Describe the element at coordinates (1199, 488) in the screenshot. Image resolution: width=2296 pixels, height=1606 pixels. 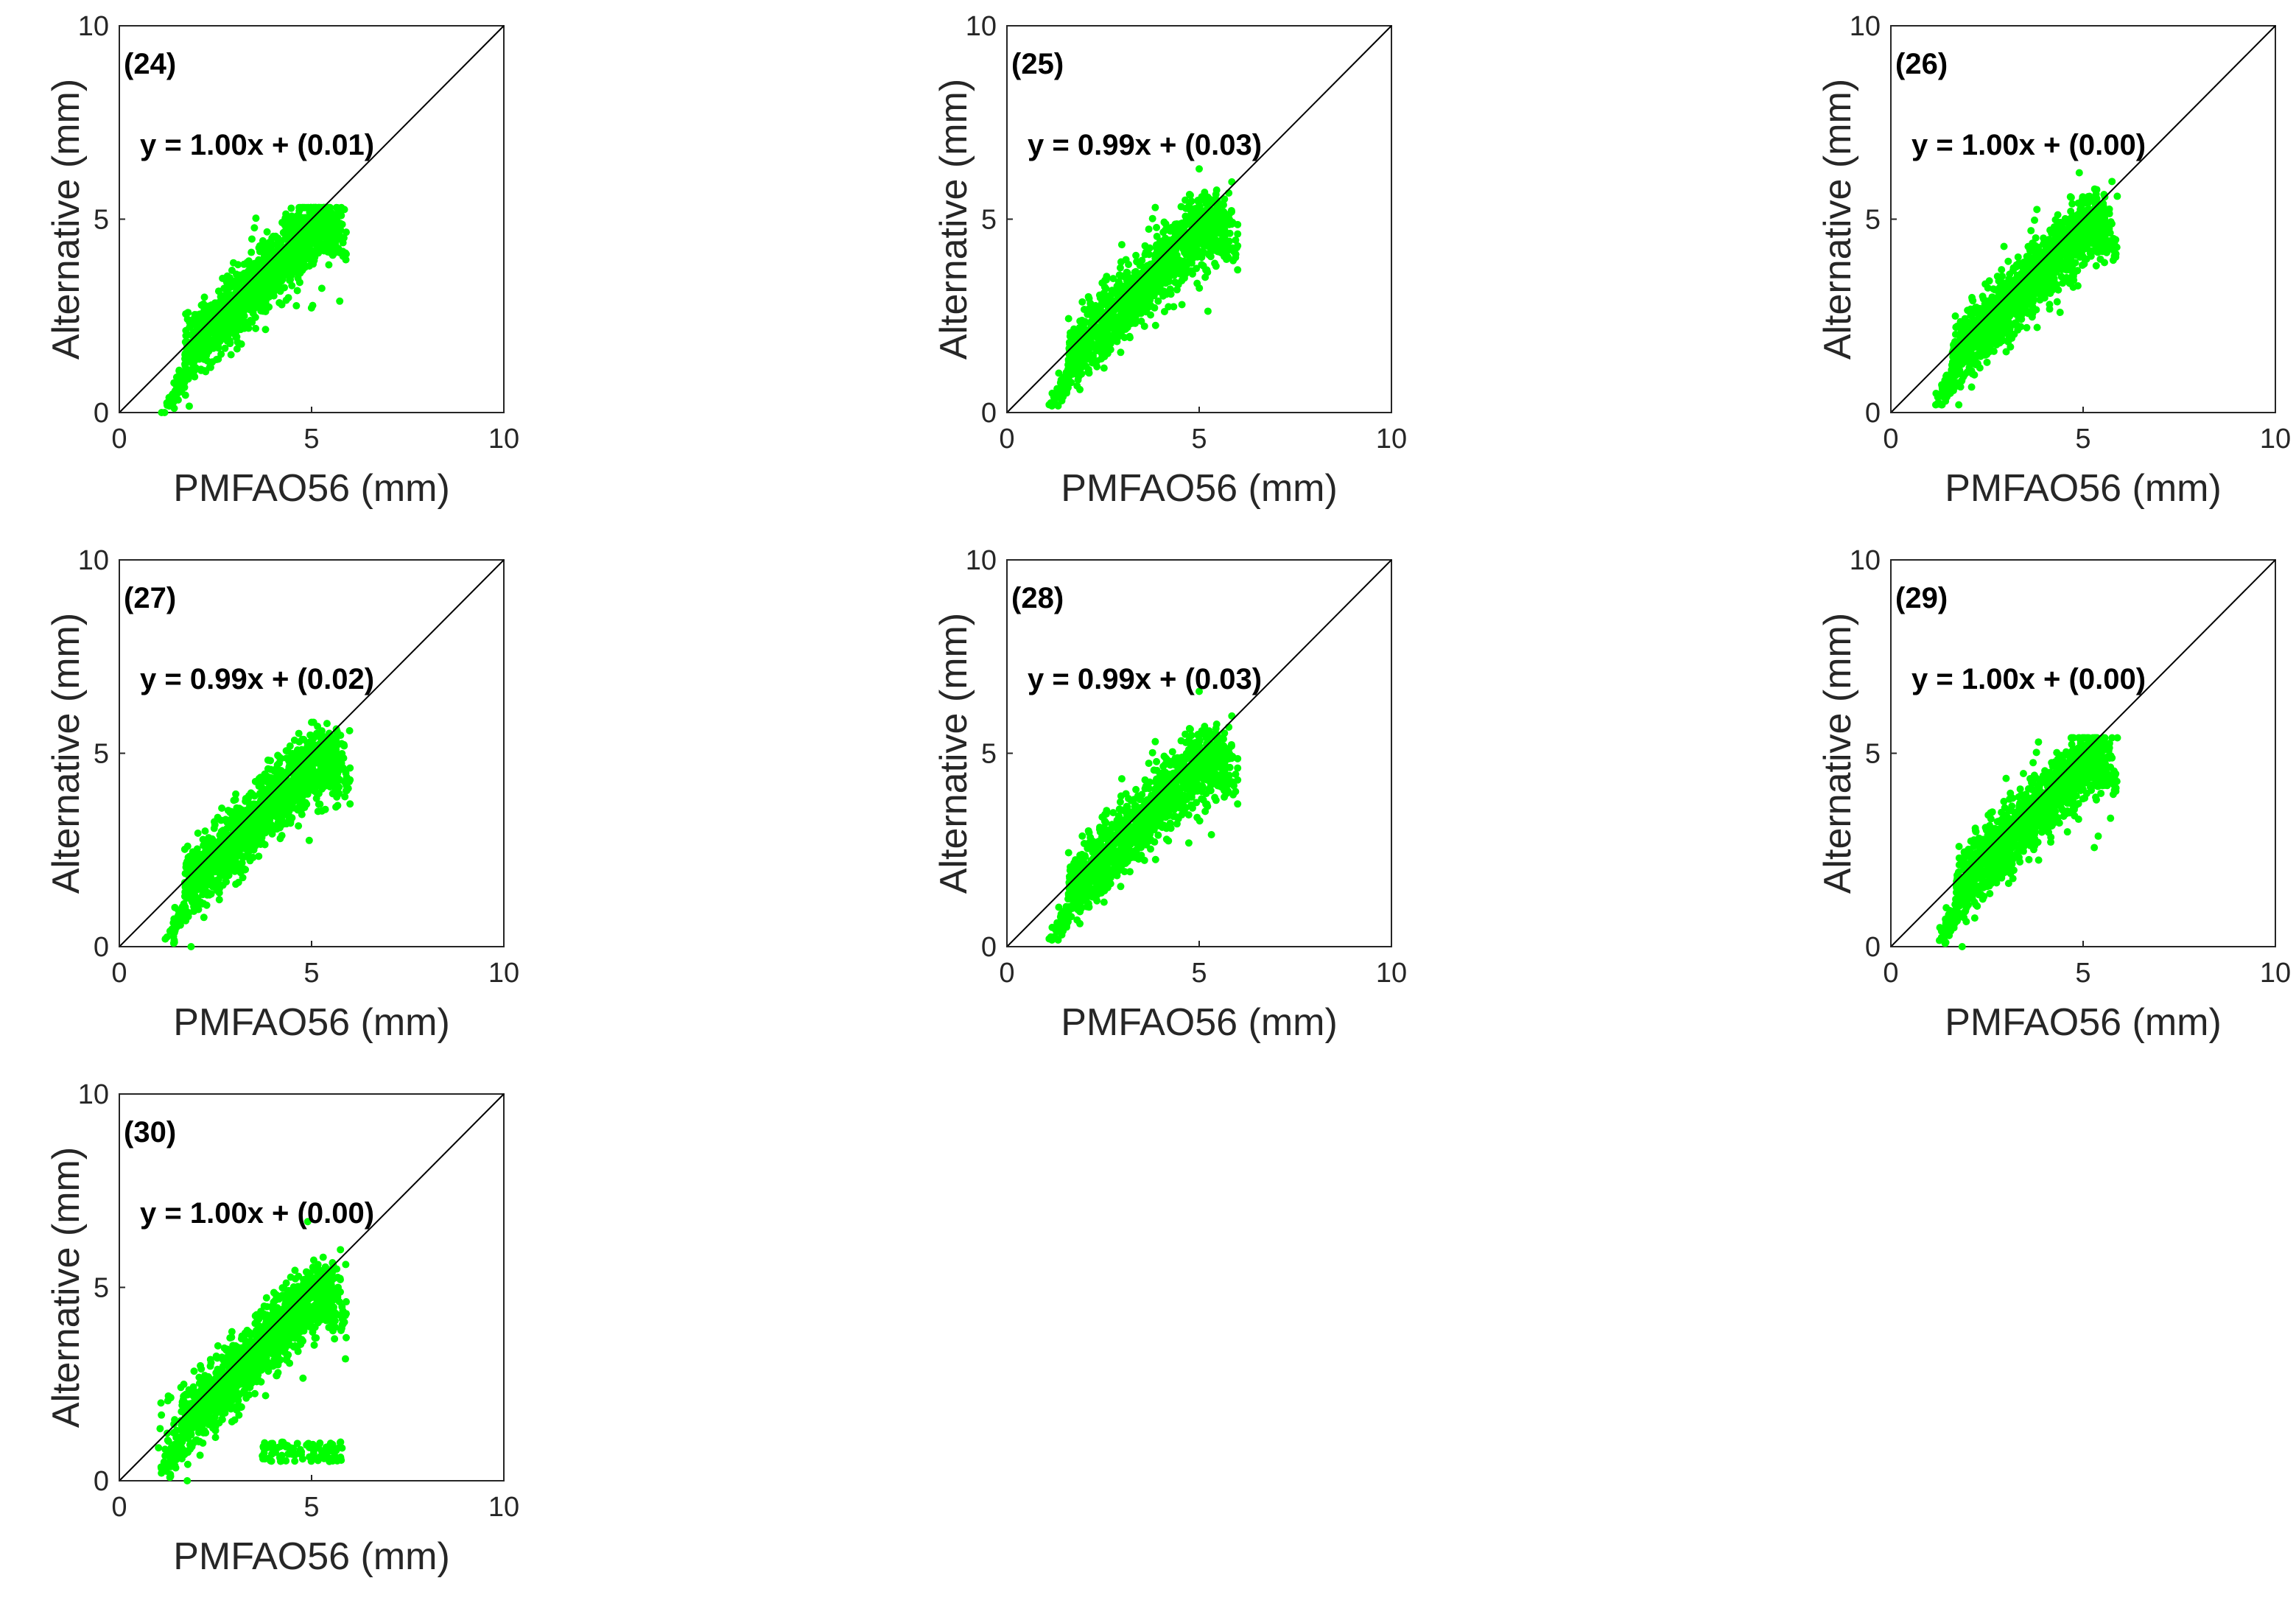
I see `x-axis-title: PMFAO56 (mm)` at that location.